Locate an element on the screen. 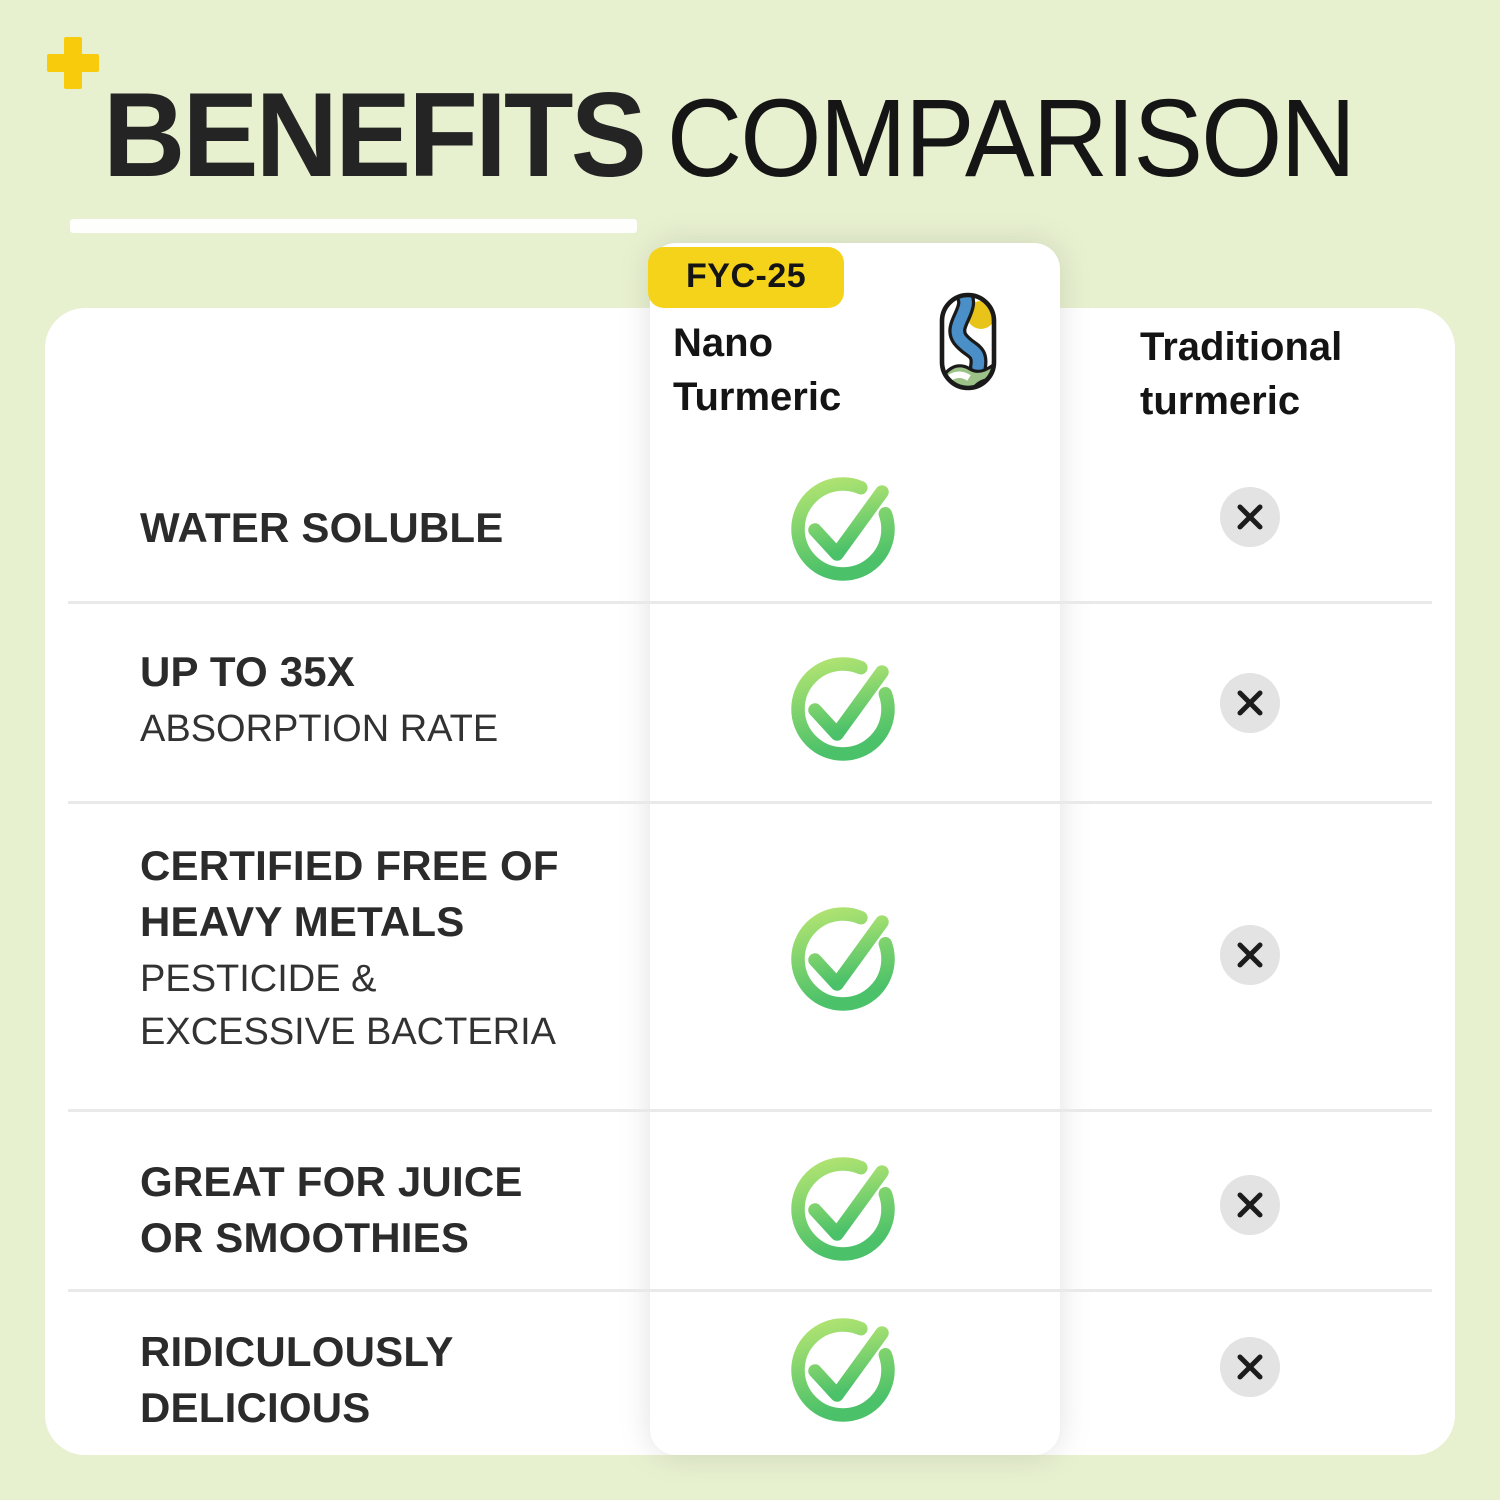 The width and height of the screenshot is (1500, 1500). benefit-label-absorption: UP TO 35X ABSORPTION RATE is located at coordinates (385, 700).